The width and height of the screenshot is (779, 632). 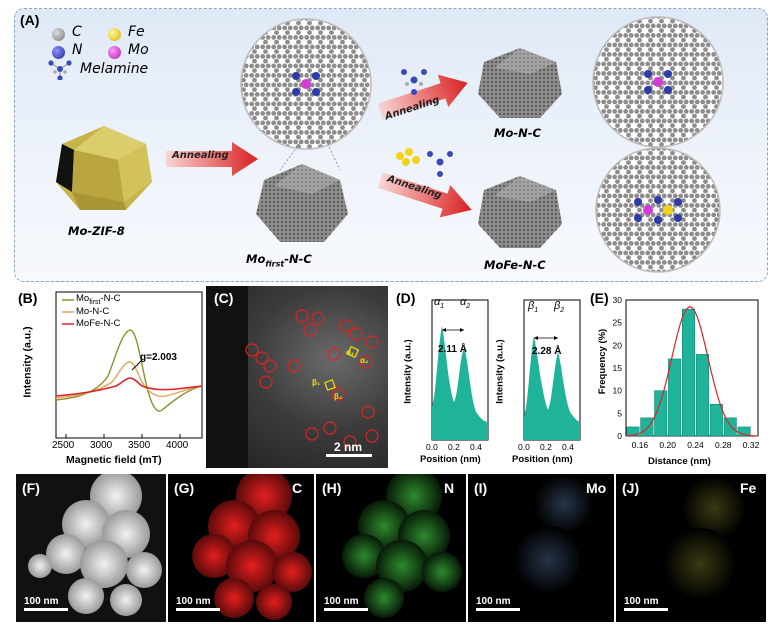 I want to click on d-right-xtick-1: 0.2, so click(x=546, y=447).